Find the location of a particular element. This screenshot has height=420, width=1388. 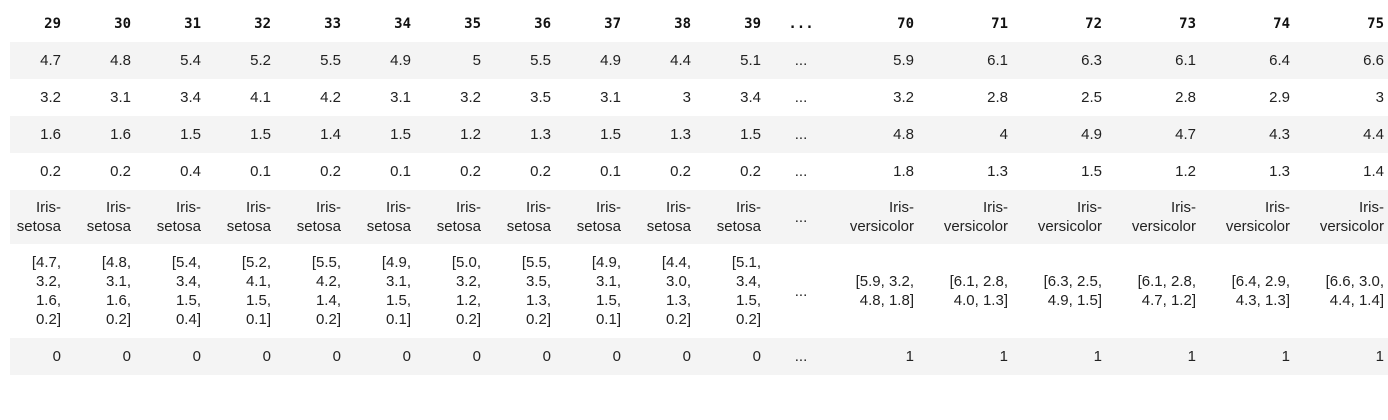

cell-value: 1.5 is located at coordinates (750, 134).